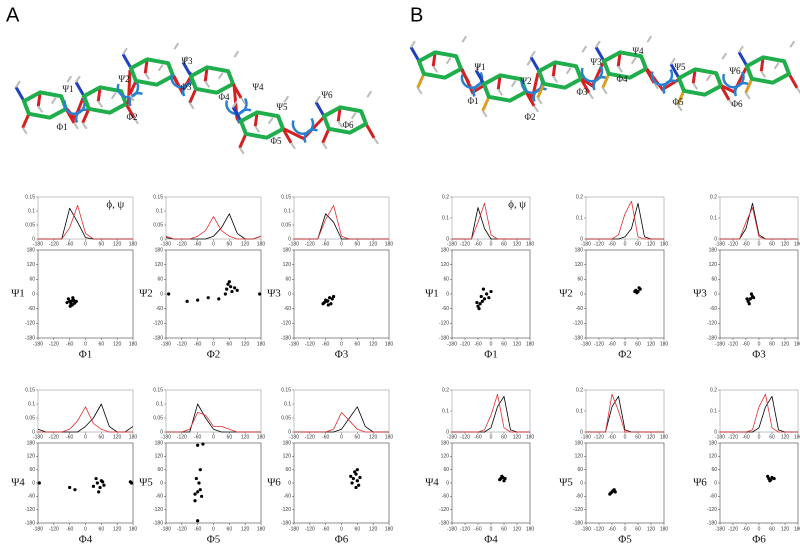 This screenshot has height=548, width=800. I want to click on density-frame, so click(759, 411).